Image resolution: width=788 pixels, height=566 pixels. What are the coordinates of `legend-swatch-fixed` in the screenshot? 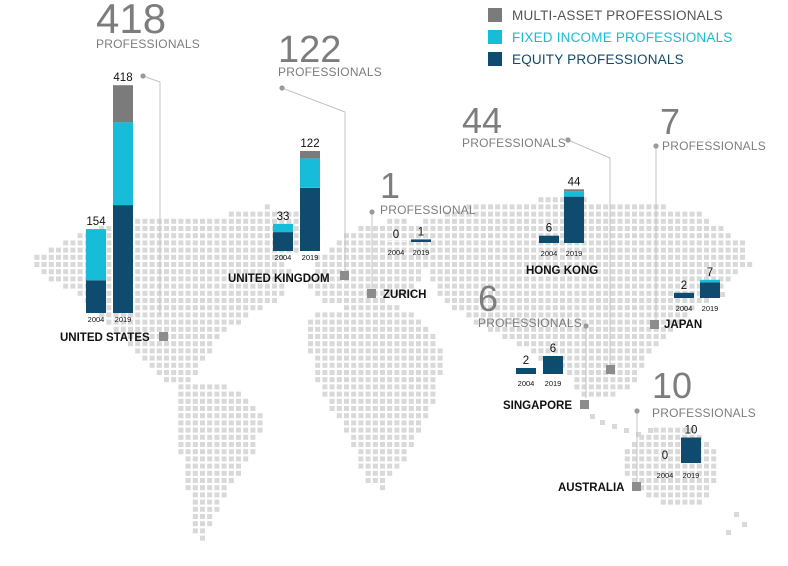 It's located at (495, 37).